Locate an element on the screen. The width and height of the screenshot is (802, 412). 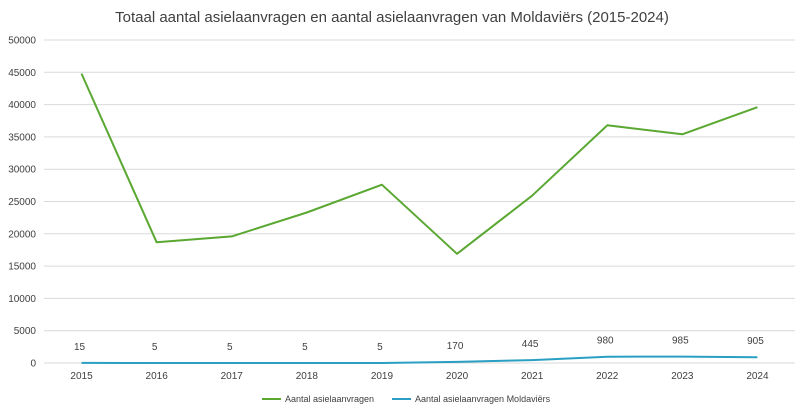
y-tick-label: 40000 is located at coordinates (22, 105).